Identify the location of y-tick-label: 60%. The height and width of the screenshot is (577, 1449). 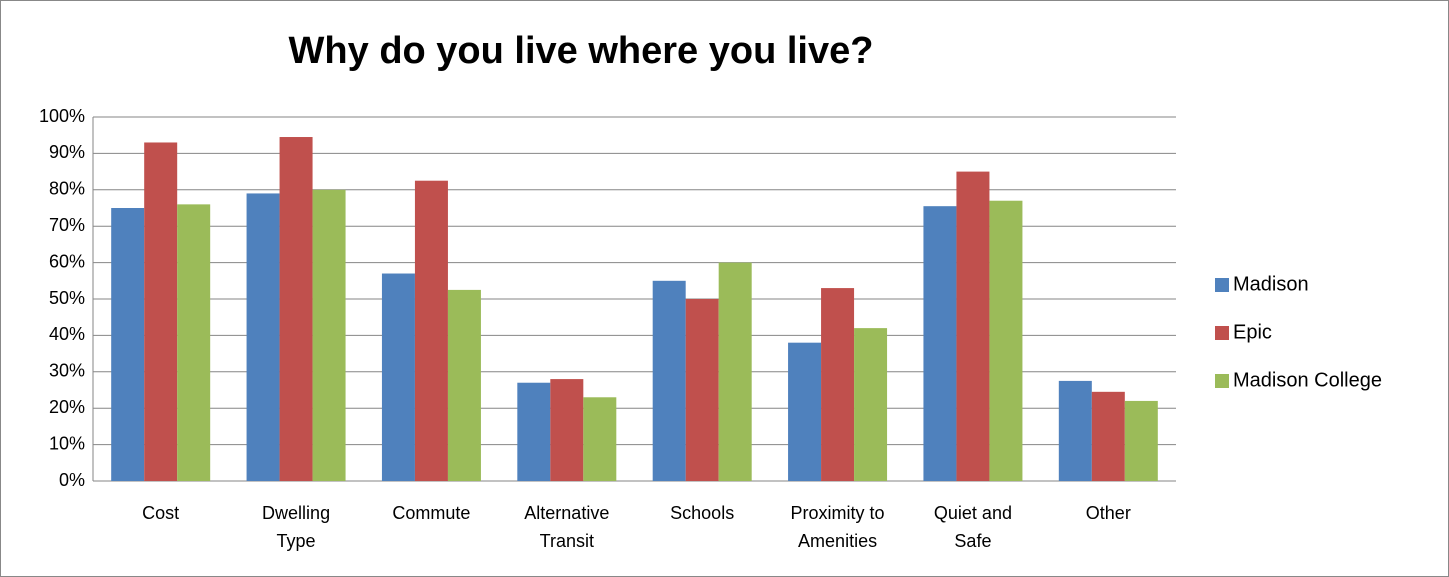
(67, 261).